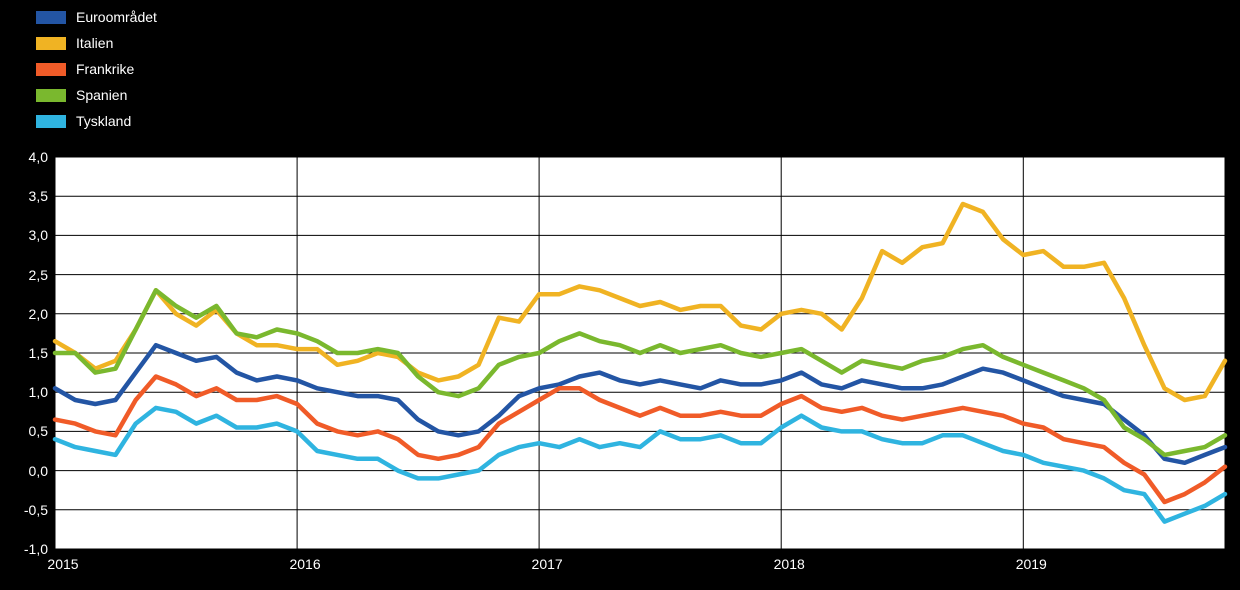  What do you see at coordinates (116, 17) in the screenshot?
I see `legend-series-label: Euroområdet` at bounding box center [116, 17].